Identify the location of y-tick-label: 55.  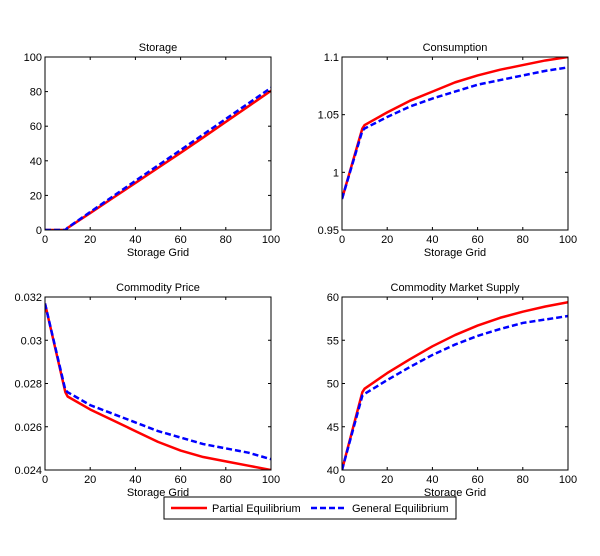
(333, 341).